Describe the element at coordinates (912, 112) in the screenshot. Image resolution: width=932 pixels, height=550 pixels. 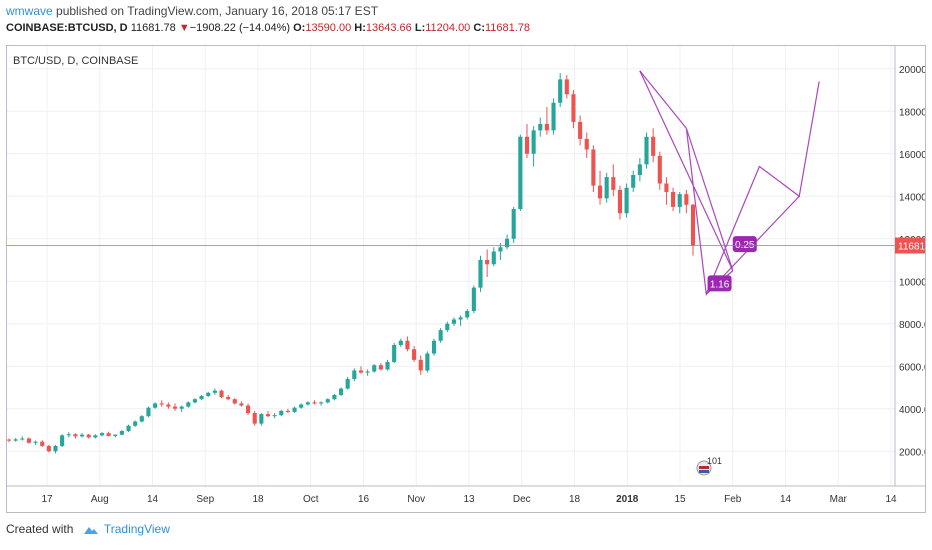
I see `price-tick-label: 18000.00` at that location.